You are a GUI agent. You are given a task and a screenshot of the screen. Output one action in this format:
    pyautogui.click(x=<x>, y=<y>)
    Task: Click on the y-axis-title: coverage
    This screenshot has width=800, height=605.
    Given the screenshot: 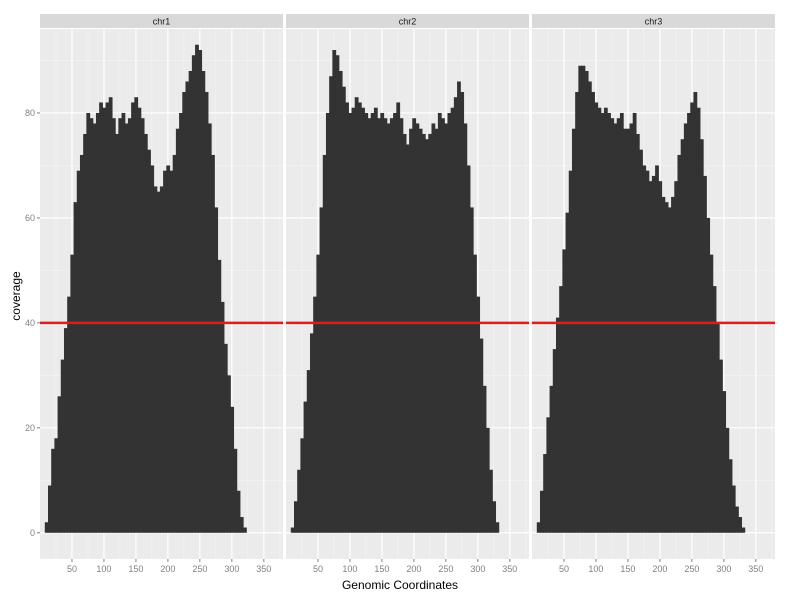 What is the action you would take?
    pyautogui.click(x=16, y=296)
    